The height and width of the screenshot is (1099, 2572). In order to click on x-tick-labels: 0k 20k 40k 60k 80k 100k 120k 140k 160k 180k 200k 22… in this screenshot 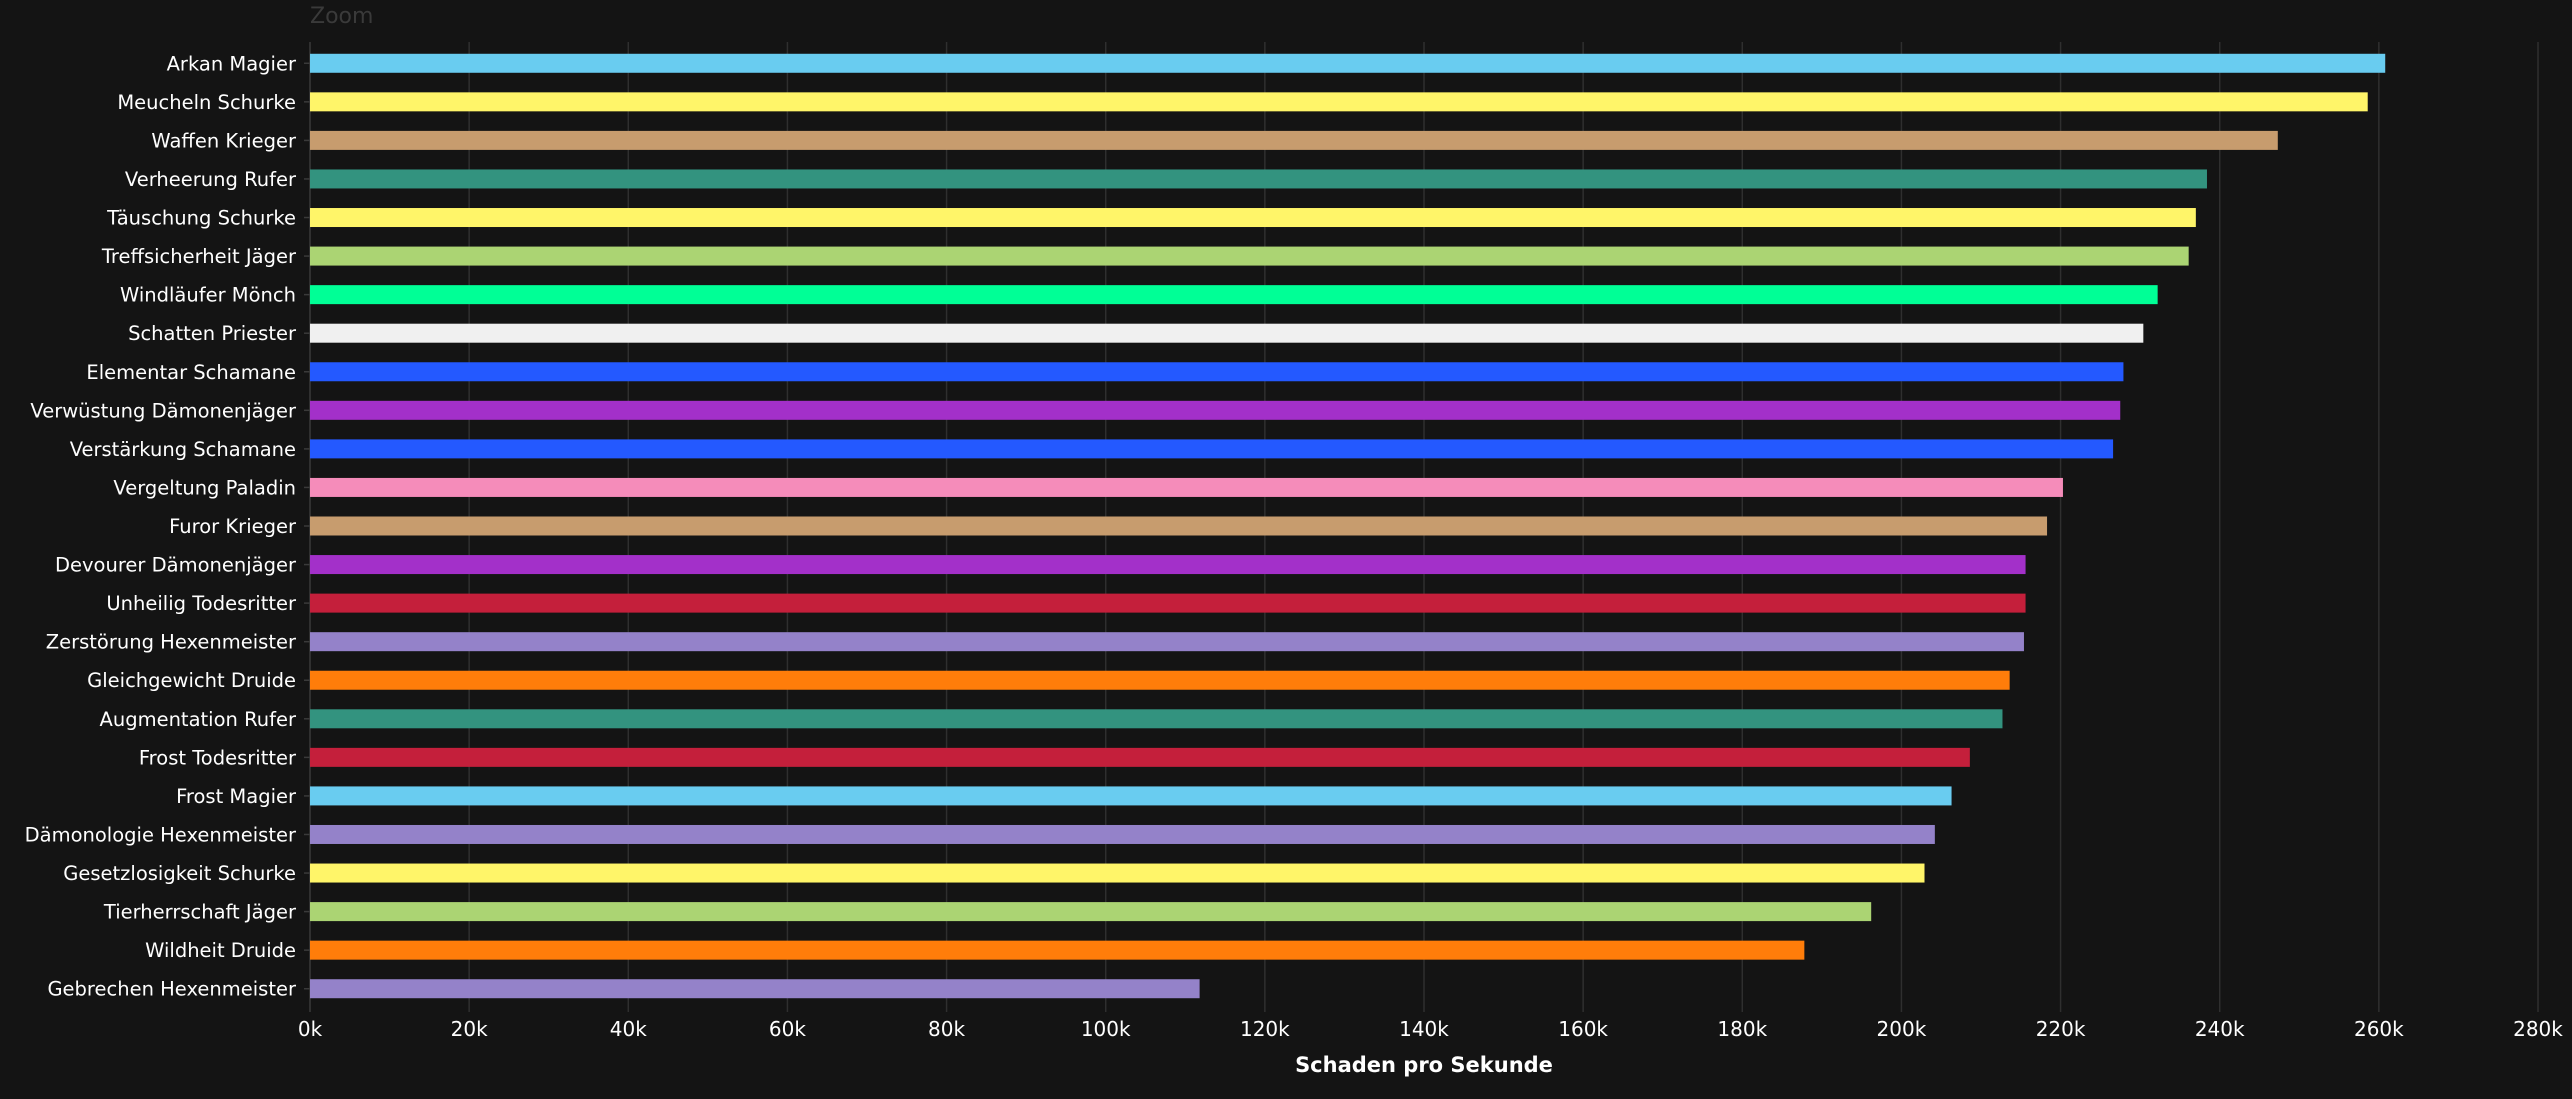, I will do `click(1430, 1029)`.